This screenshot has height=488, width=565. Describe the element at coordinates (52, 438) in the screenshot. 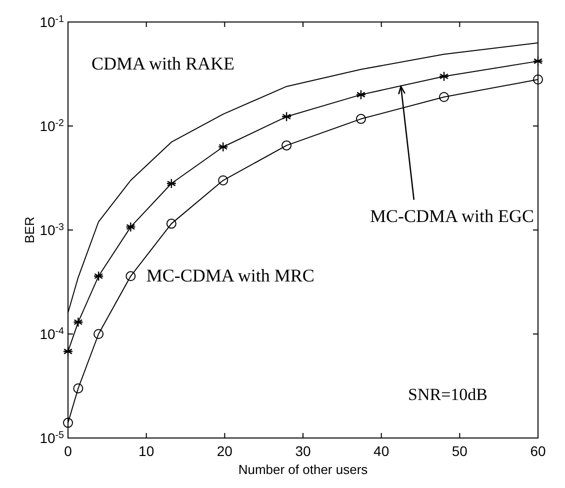

I see `y-tick-label: 10$^{-5}$` at that location.